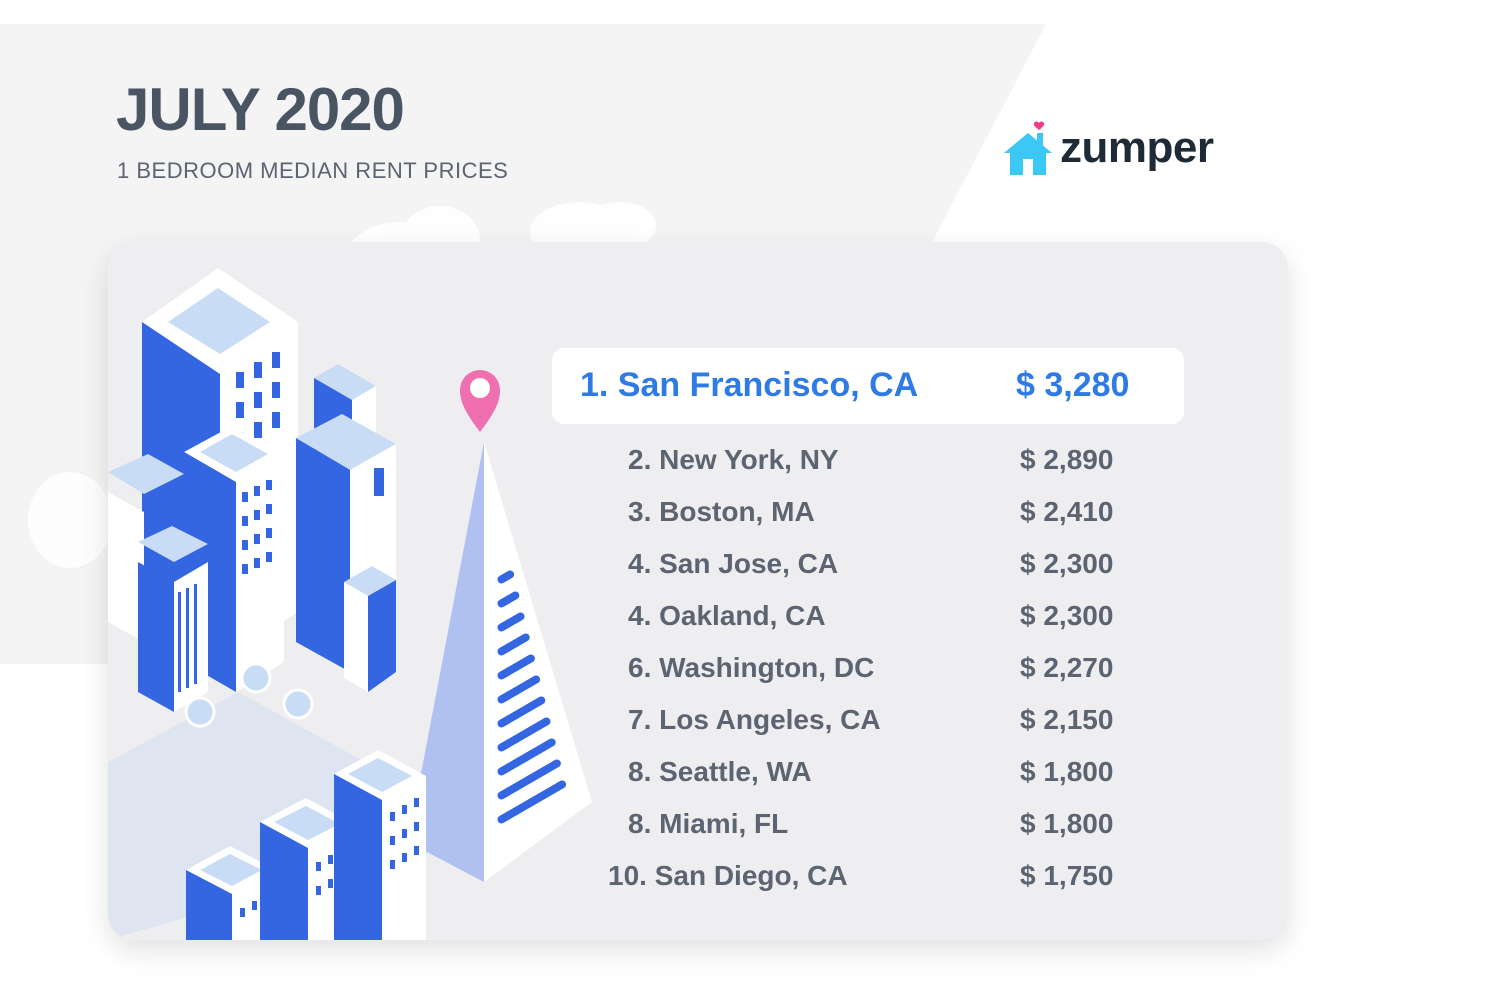 The width and height of the screenshot is (1496, 1004). What do you see at coordinates (868, 566) in the screenshot?
I see `ranking-row: 4. San Jose, CA $ 2,300` at bounding box center [868, 566].